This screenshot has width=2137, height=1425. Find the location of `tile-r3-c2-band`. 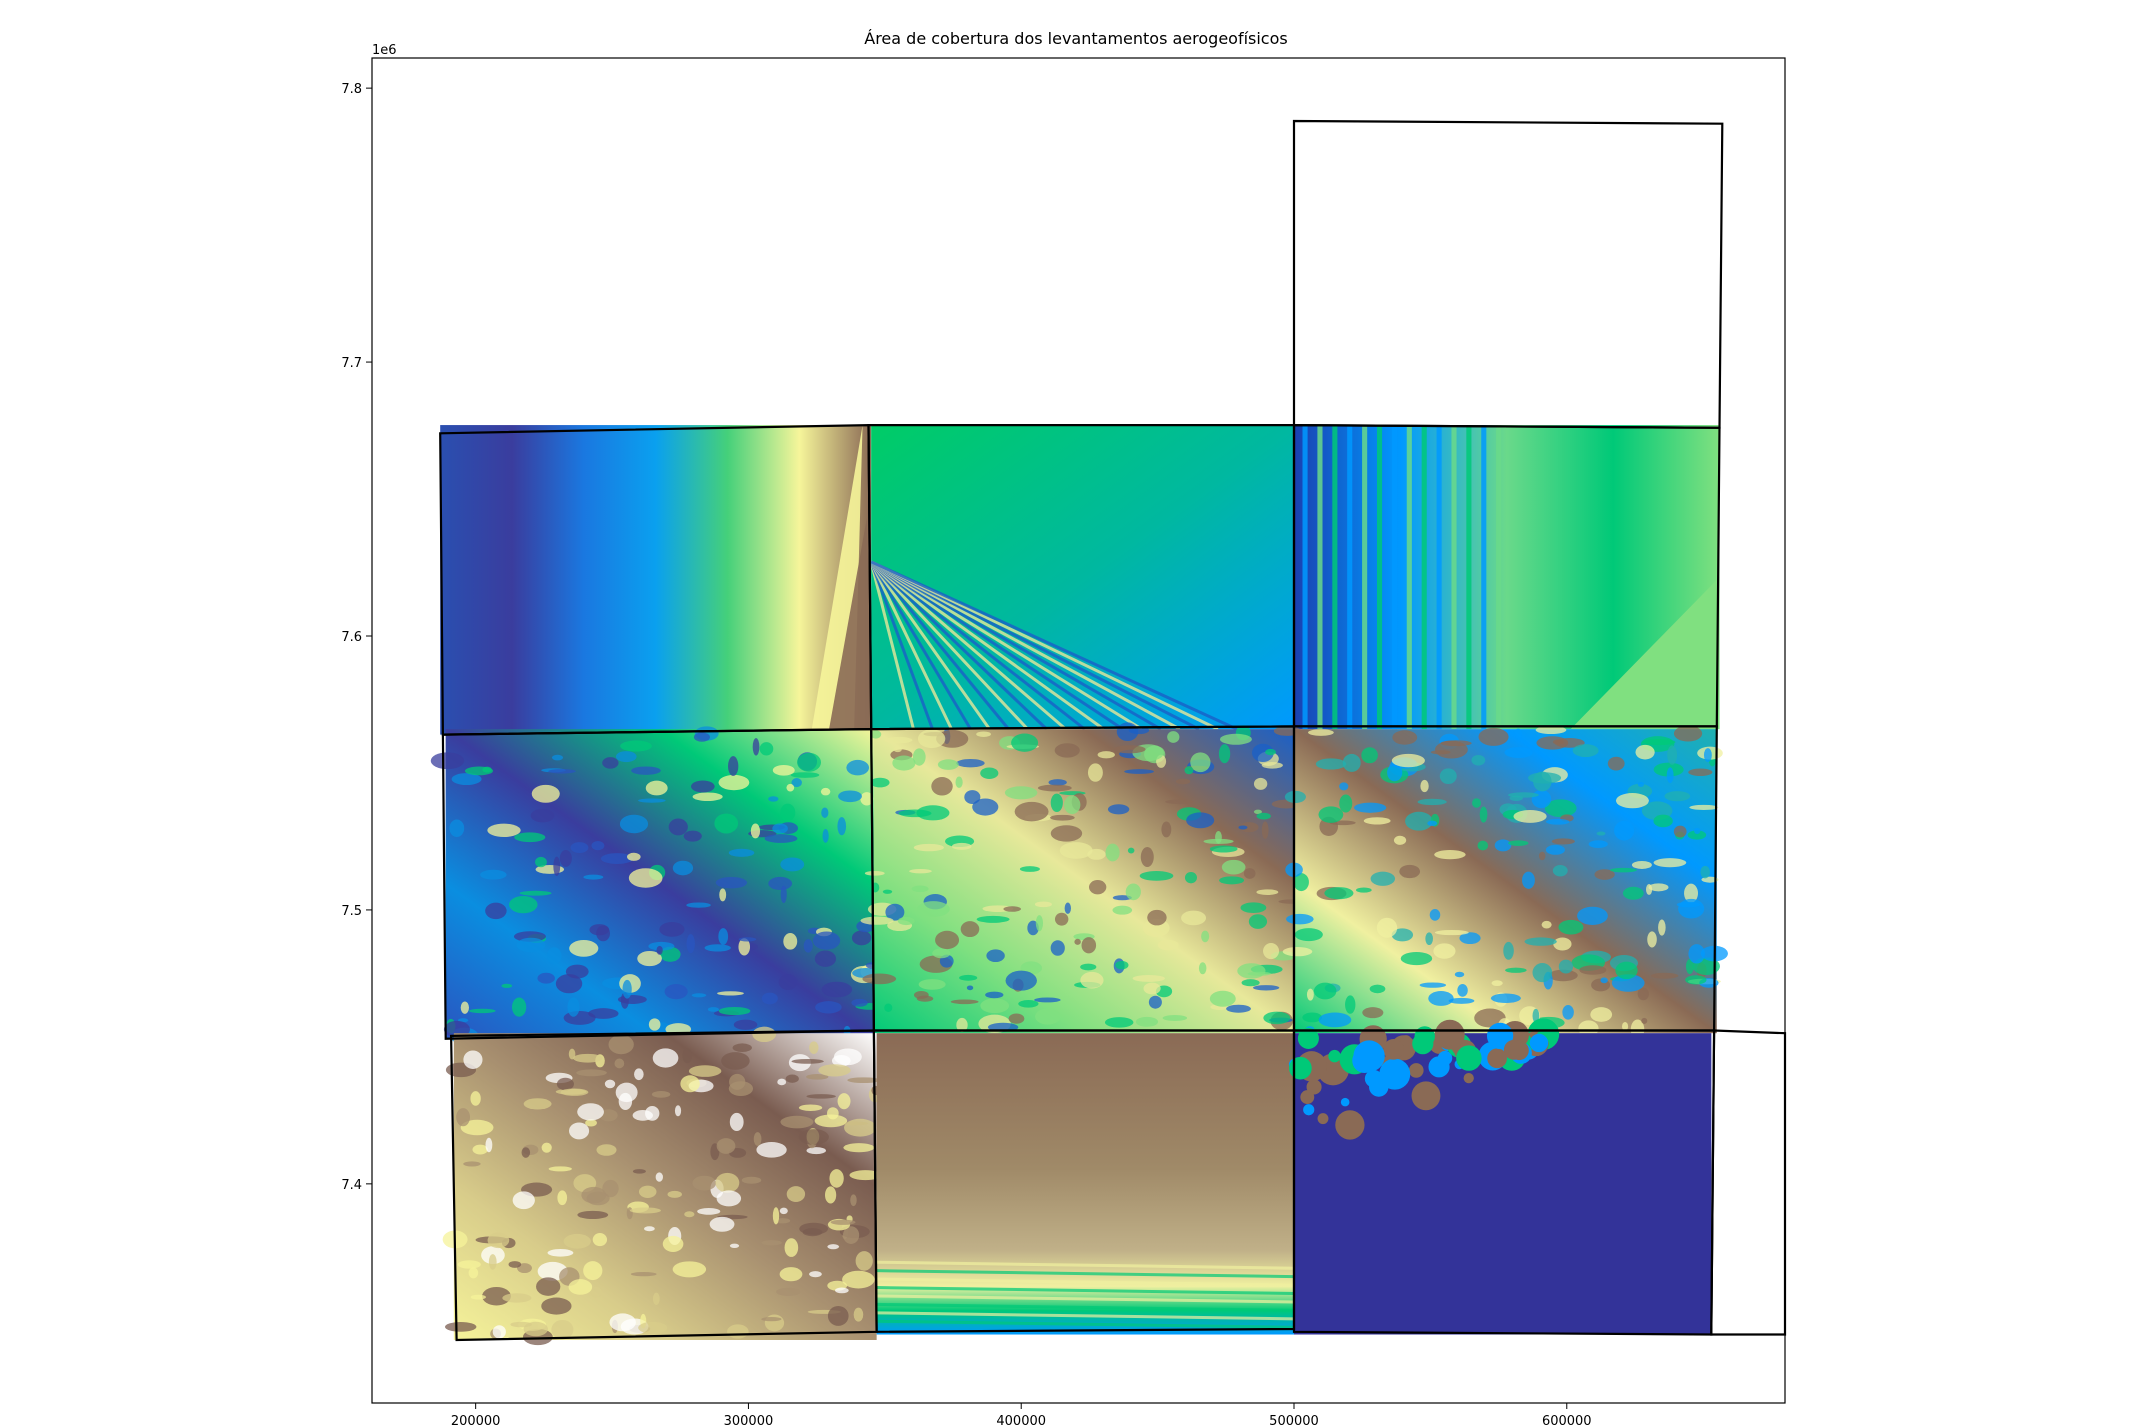

tile-r3-c2-band is located at coordinates (1085, 1274).